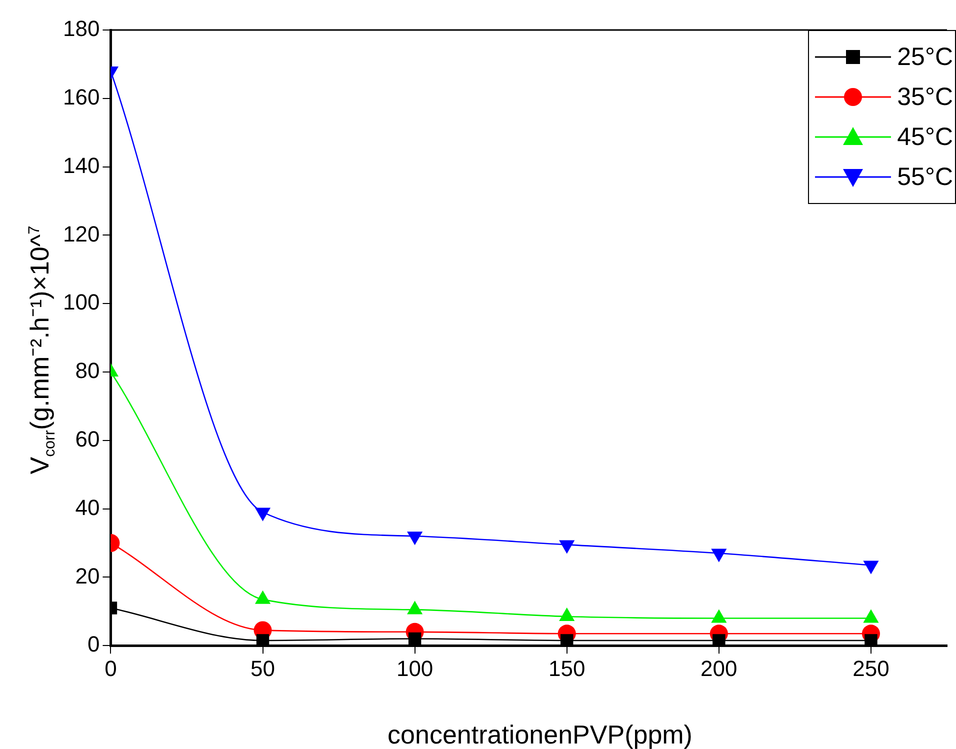  What do you see at coordinates (262, 668) in the screenshot?
I see `x-tick-label: 50` at bounding box center [262, 668].